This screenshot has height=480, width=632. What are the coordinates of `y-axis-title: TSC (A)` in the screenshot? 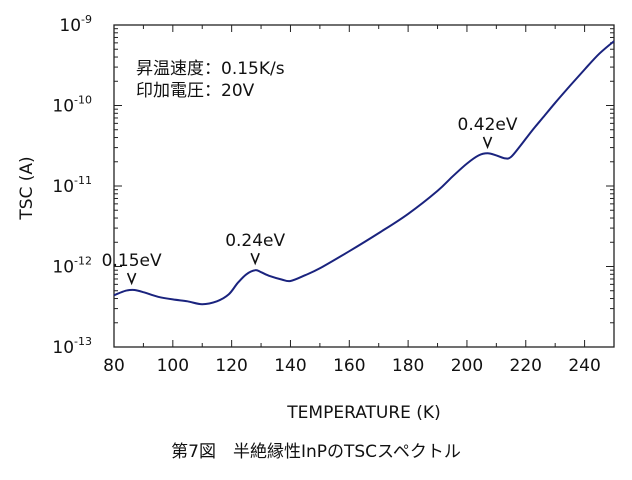 It's located at (27, 188).